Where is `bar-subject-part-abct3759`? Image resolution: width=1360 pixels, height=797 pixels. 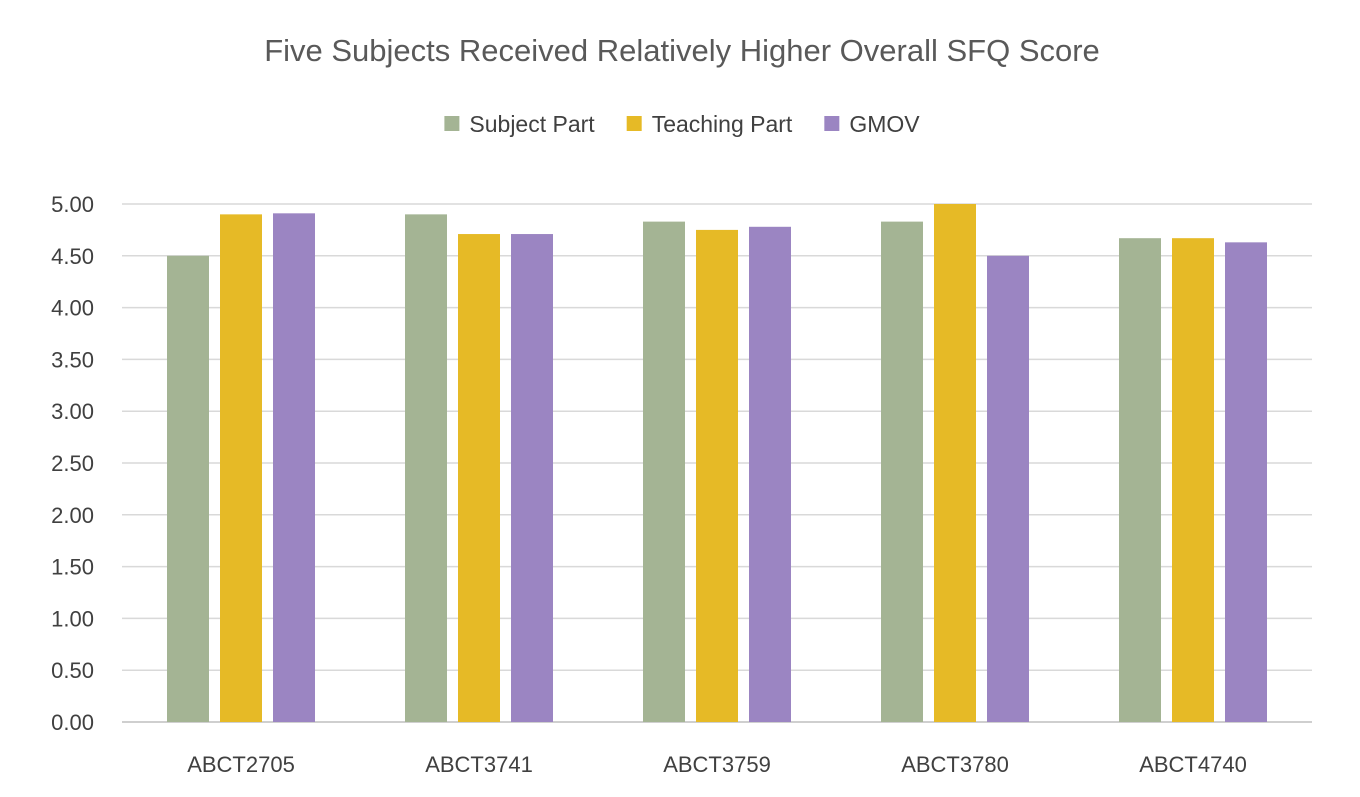 bar-subject-part-abct3759 is located at coordinates (664, 471).